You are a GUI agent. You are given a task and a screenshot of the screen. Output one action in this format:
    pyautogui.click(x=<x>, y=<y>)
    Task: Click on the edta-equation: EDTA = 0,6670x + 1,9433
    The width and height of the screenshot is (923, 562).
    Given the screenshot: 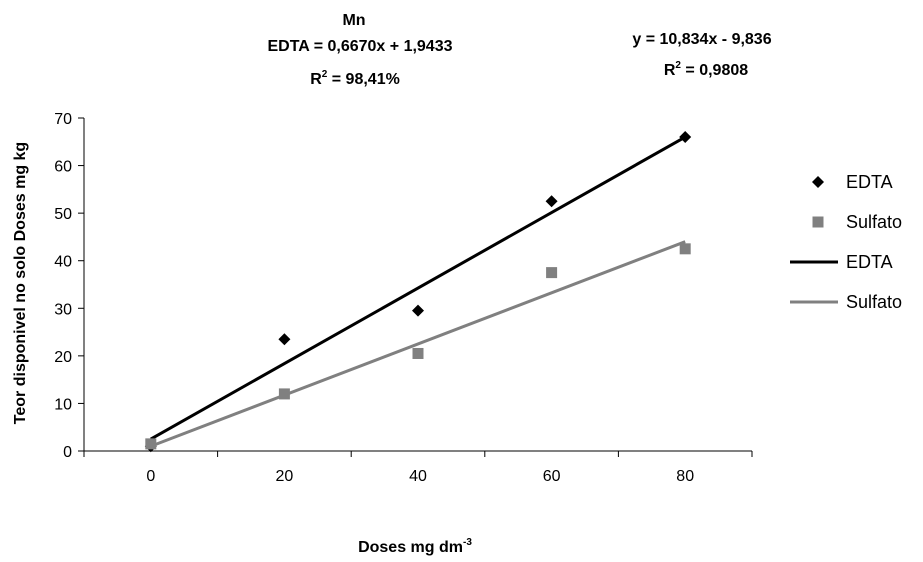 What is the action you would take?
    pyautogui.click(x=359, y=46)
    